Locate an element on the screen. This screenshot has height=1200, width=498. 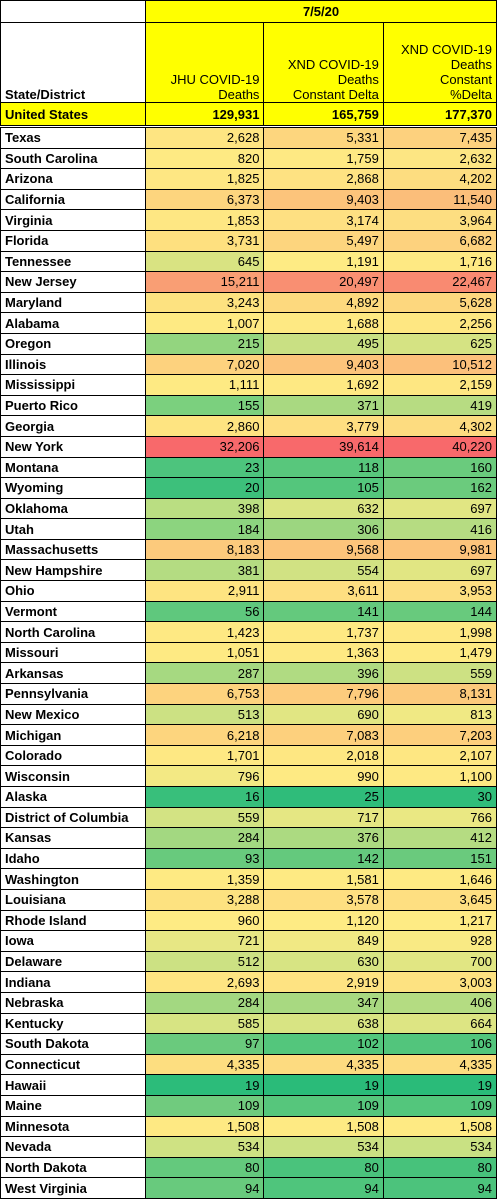
xnd-delta-deaths-cell: 376 is located at coordinates (323, 838).